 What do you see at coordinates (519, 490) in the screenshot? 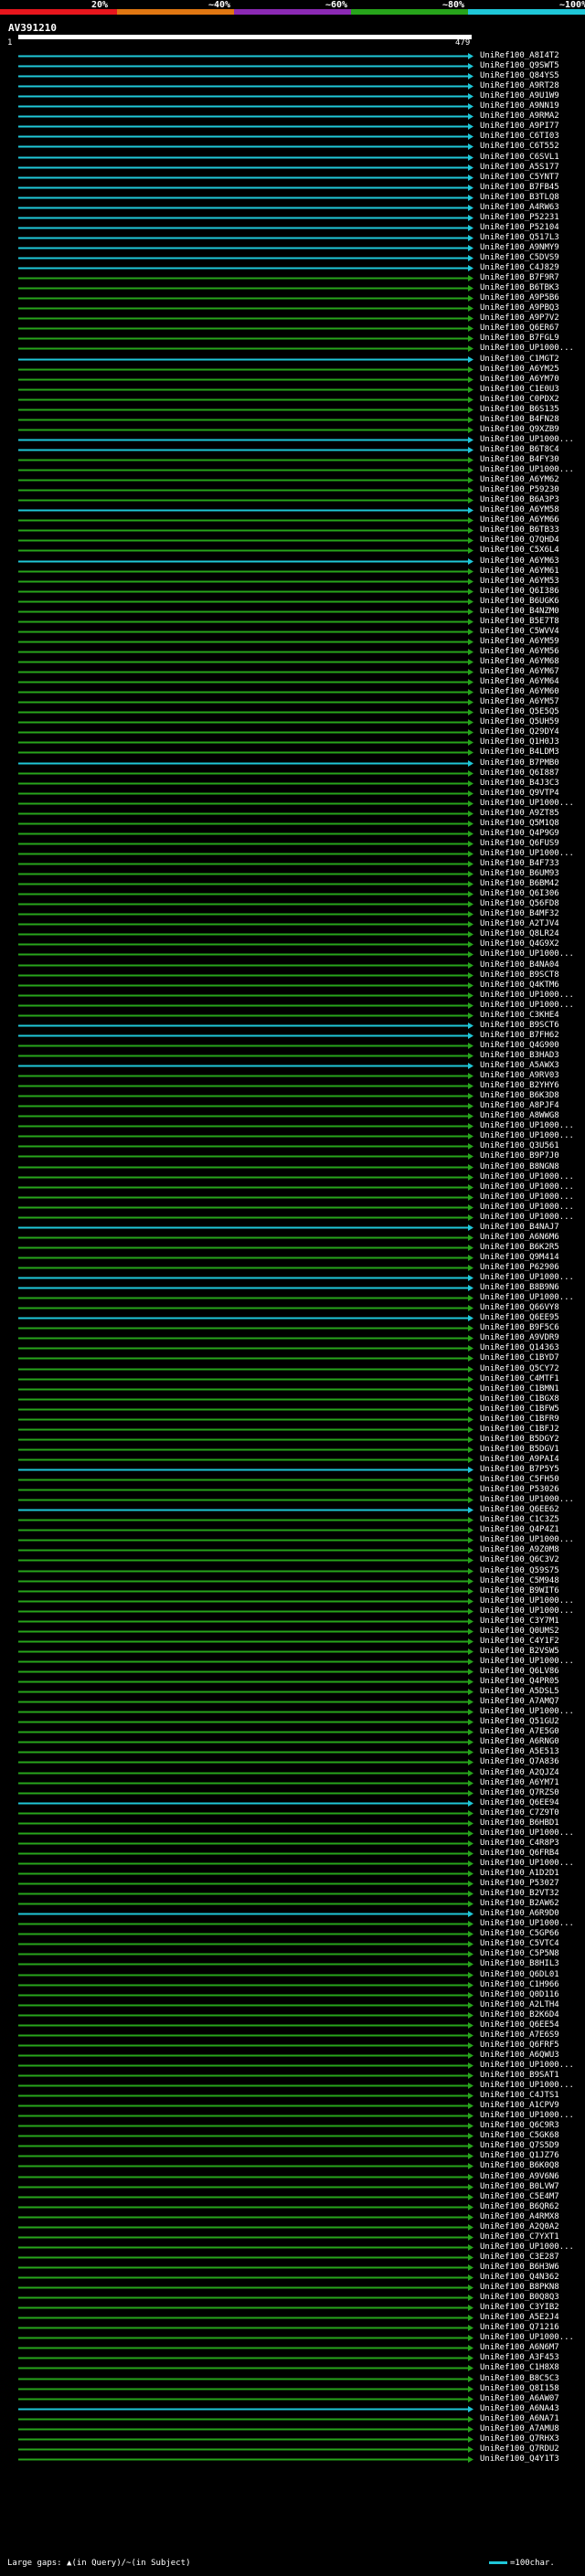
I see `hit-label: UniRef100_P59230` at bounding box center [519, 490].